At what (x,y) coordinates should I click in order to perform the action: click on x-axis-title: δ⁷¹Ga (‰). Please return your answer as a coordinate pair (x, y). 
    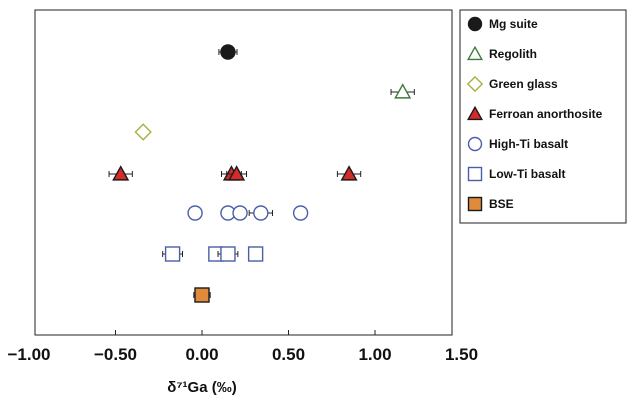
    Looking at the image, I should click on (201, 387).